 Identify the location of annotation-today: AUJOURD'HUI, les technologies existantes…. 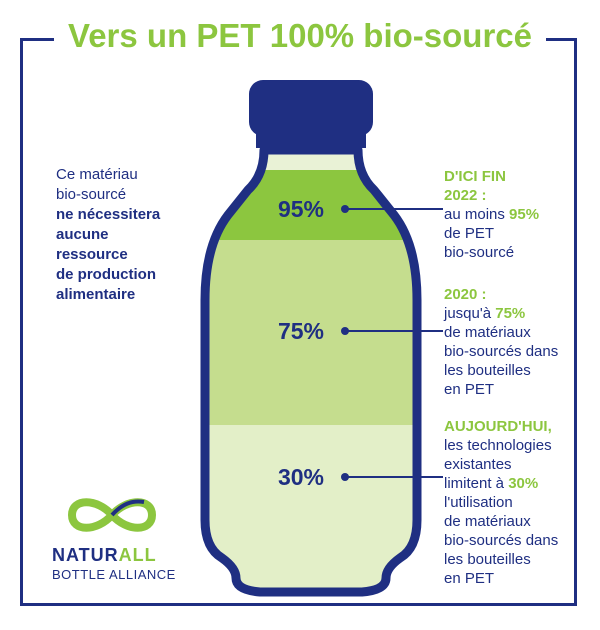
(501, 502).